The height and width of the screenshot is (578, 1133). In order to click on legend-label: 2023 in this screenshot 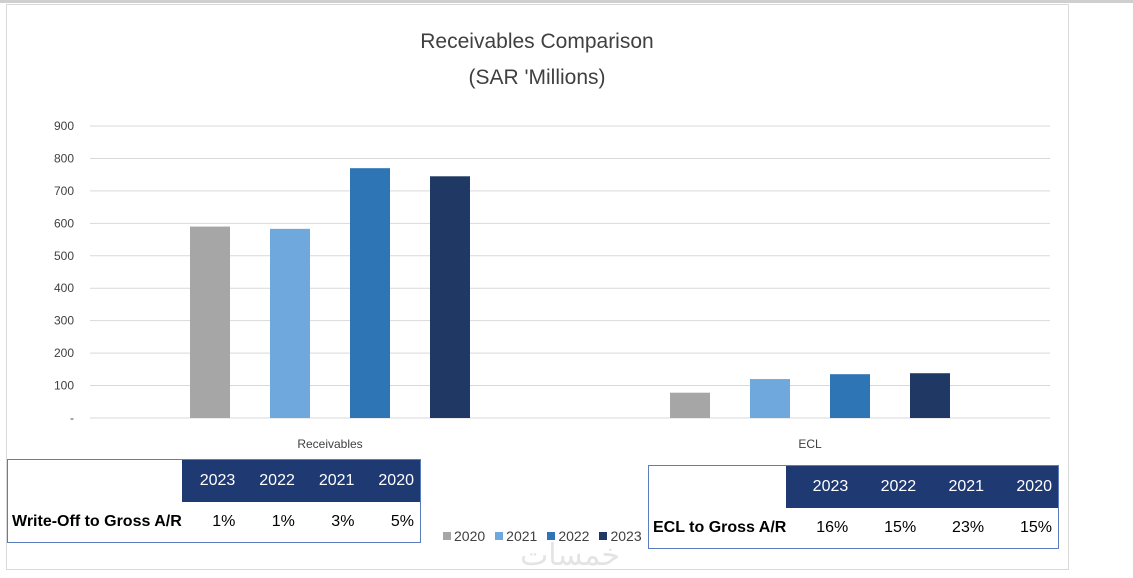, I will do `click(626, 536)`.